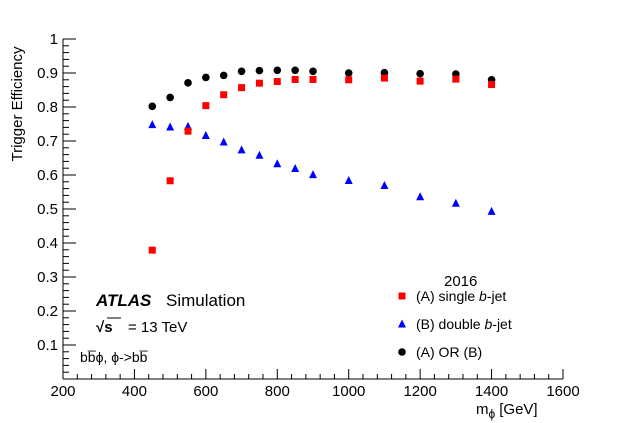 The image size is (623, 423). What do you see at coordinates (114, 357) in the screenshot?
I see `process-label: bb̅ϕ, ϕ->bb̅` at bounding box center [114, 357].